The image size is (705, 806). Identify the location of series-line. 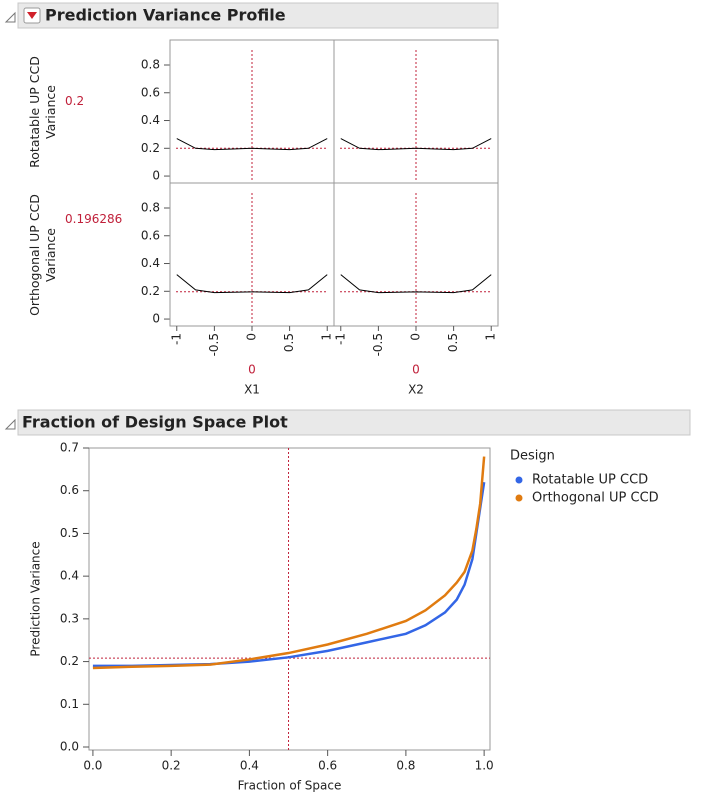
(289, 563).